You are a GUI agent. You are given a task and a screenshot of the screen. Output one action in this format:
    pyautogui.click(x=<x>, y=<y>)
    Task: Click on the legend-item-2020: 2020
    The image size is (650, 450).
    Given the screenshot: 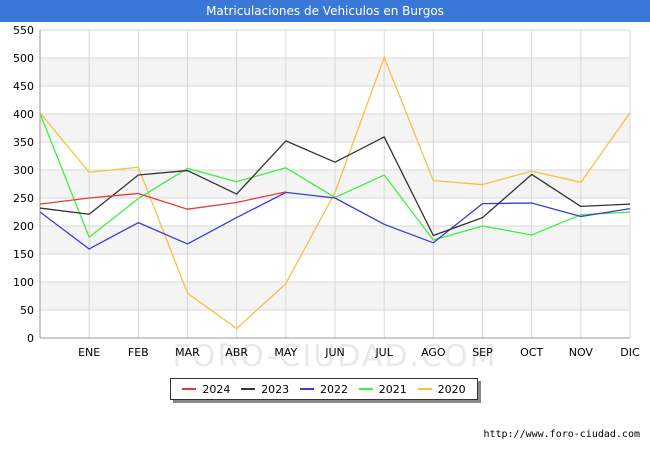 What is the action you would take?
    pyautogui.click(x=441, y=389)
    